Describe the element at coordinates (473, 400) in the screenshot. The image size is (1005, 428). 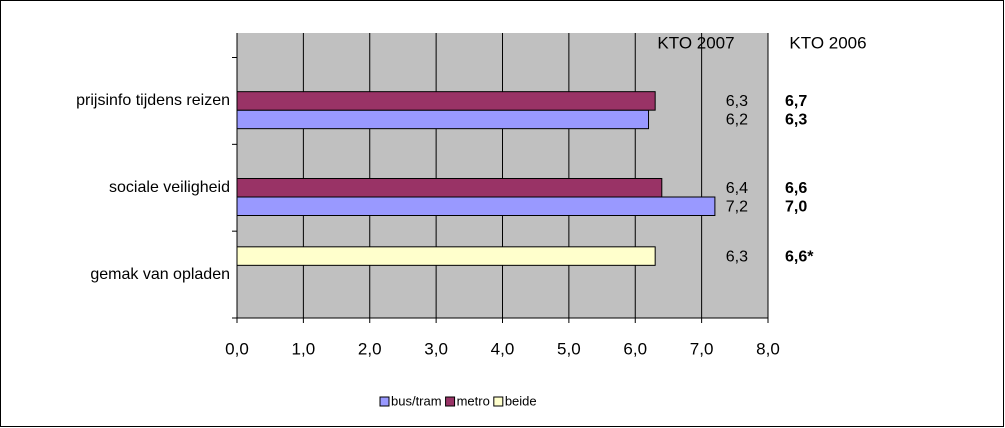
I see `legend-label: metro` at that location.